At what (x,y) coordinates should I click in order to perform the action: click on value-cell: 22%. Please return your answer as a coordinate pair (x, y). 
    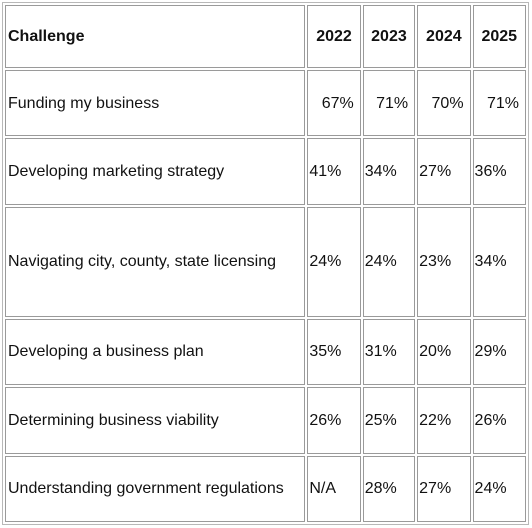
    Looking at the image, I should click on (444, 420).